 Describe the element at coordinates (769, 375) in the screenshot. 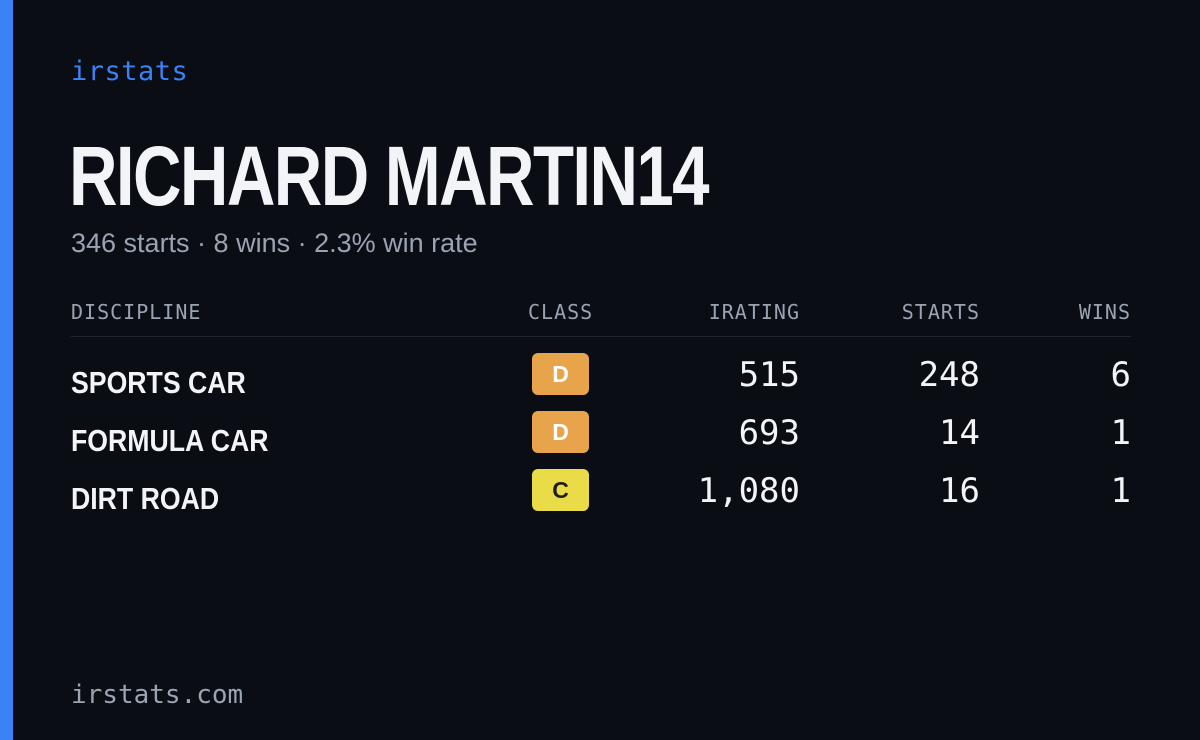

I see `irating-value: 515` at that location.